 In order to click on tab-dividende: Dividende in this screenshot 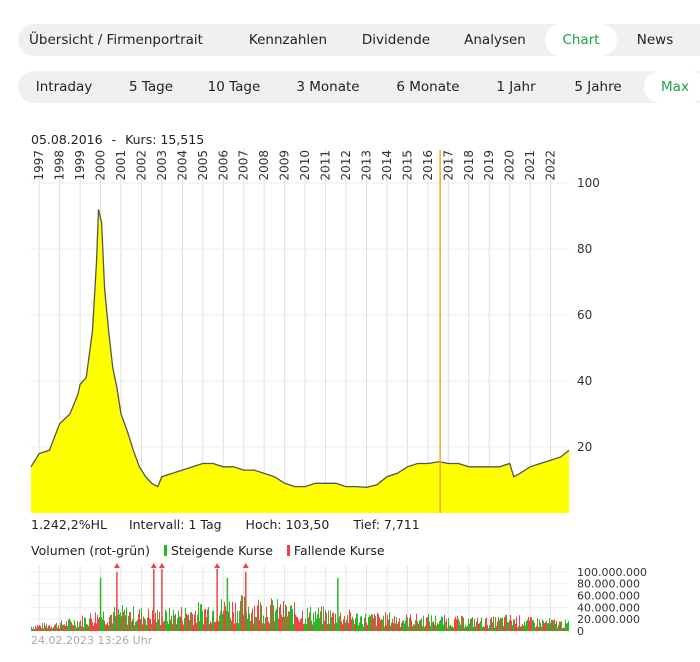, I will do `click(396, 40)`.